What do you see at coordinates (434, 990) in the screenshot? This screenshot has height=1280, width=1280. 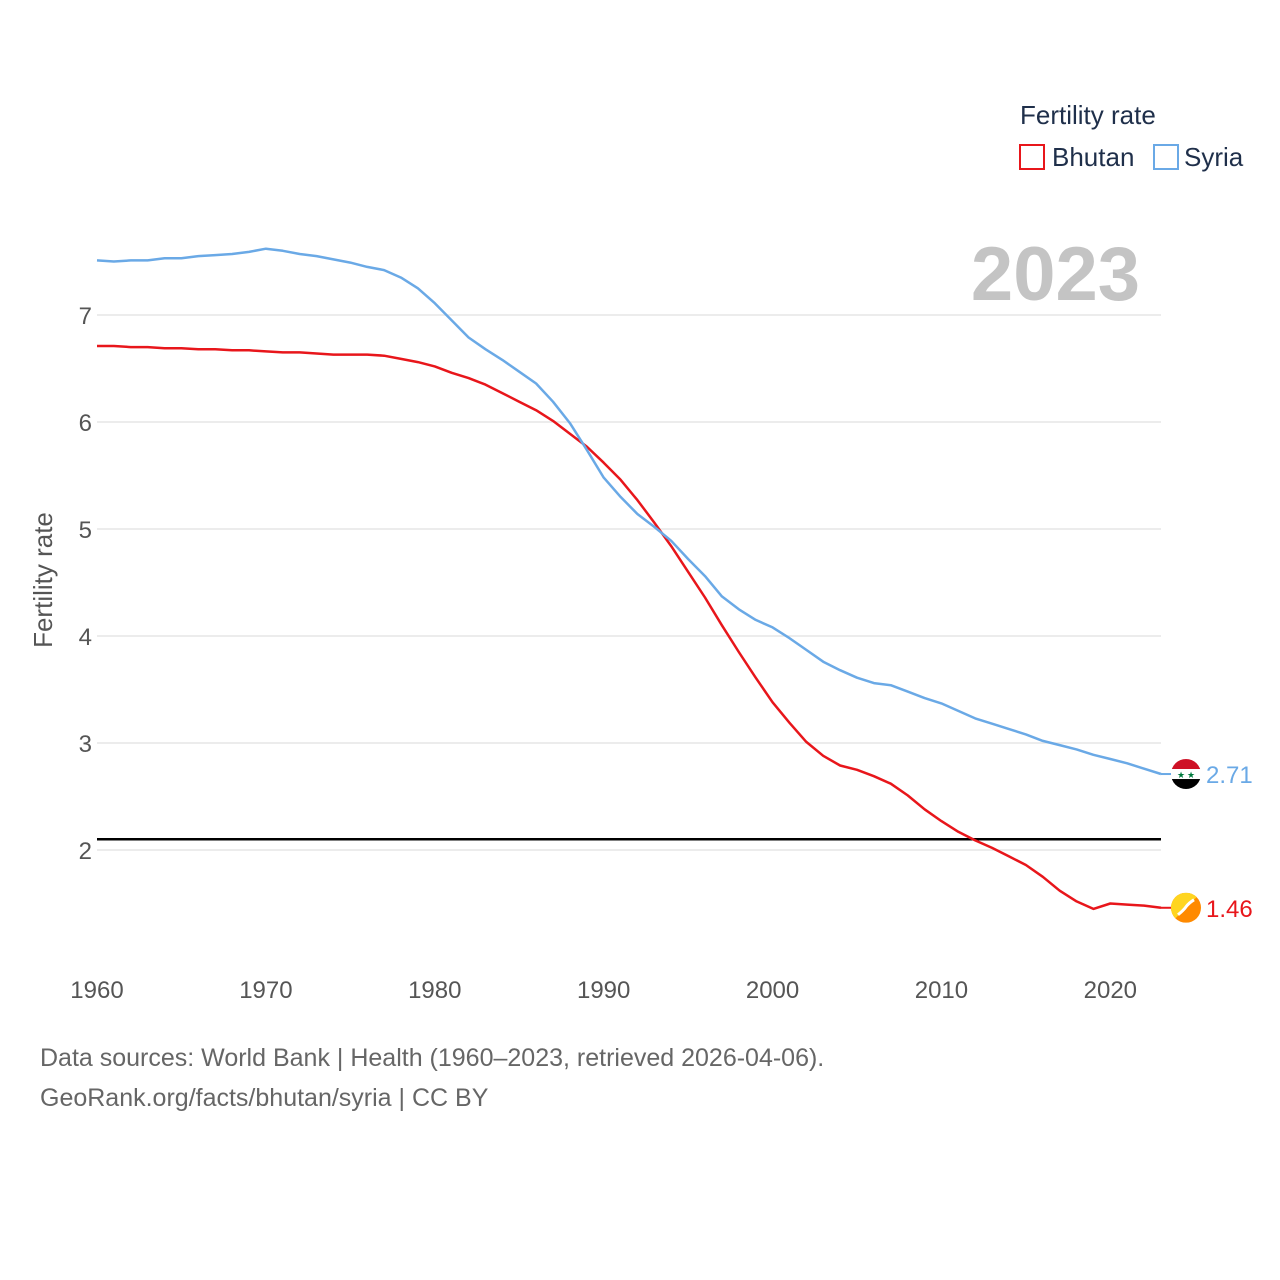 I see `x-tick-label-1980: 1980` at bounding box center [434, 990].